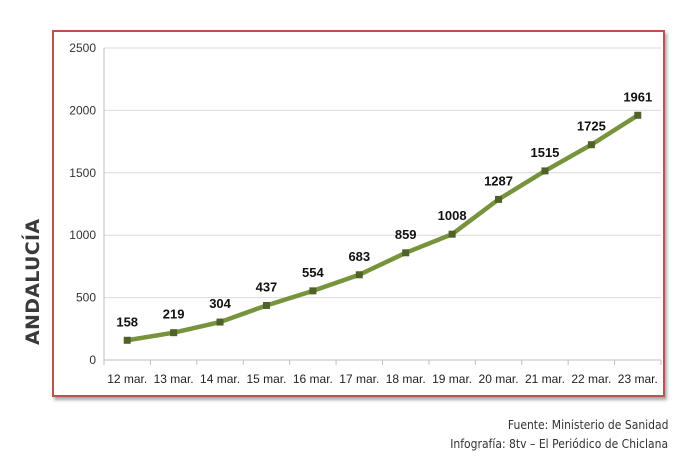  Describe the element at coordinates (220, 303) in the screenshot. I see `data-label-2: 304` at that location.